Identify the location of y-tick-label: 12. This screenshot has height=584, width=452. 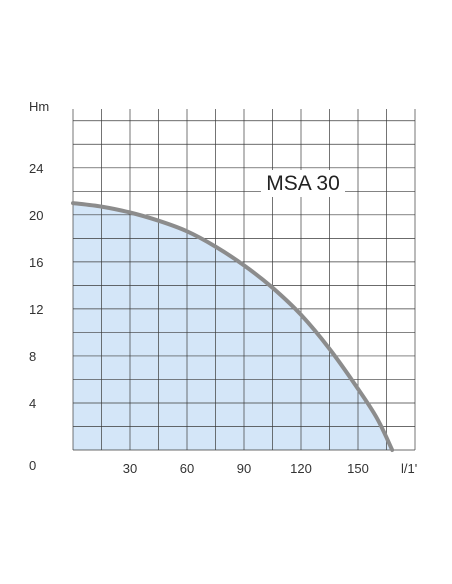
(36, 309).